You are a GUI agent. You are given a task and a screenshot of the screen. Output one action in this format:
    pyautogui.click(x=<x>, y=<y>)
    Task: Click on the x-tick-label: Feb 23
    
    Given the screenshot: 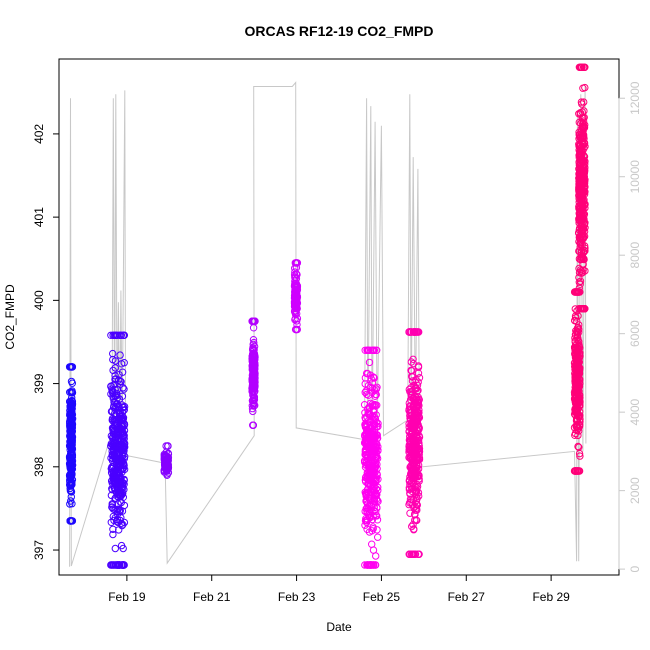 What is the action you would take?
    pyautogui.click(x=297, y=597)
    